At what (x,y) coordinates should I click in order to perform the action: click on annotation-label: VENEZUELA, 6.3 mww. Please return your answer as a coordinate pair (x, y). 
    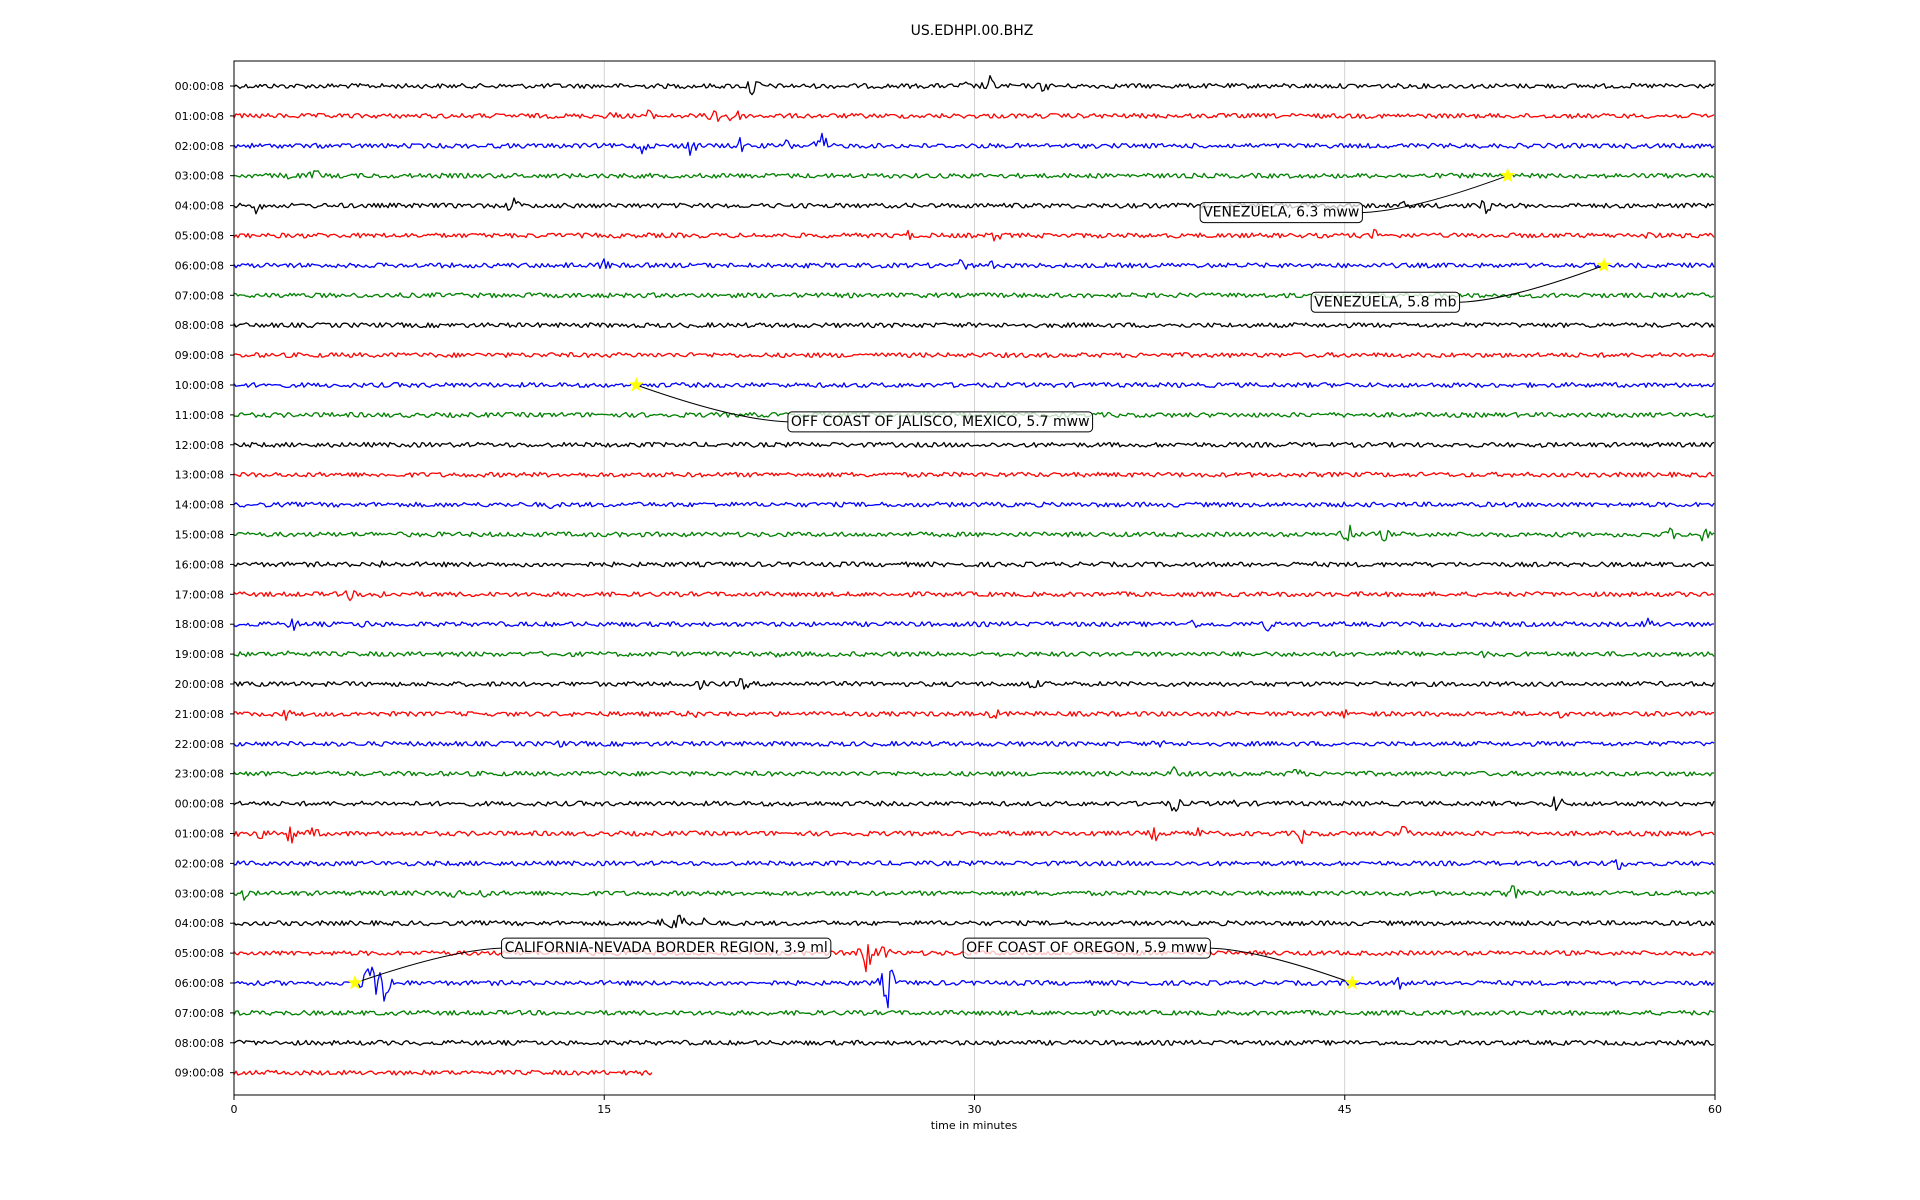
    Looking at the image, I should click on (1281, 213).